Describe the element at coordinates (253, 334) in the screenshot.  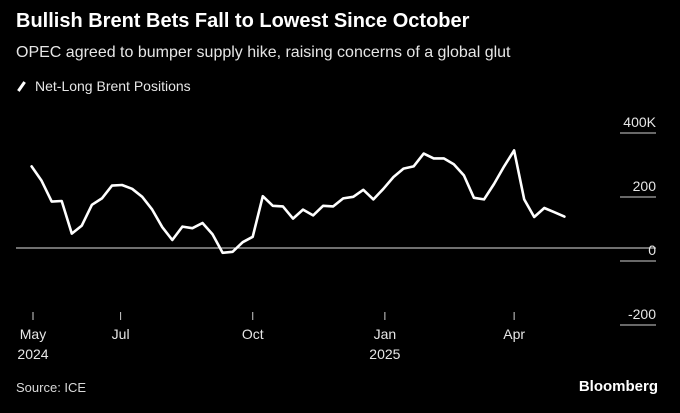
I see `x-tick-label: Oct` at that location.